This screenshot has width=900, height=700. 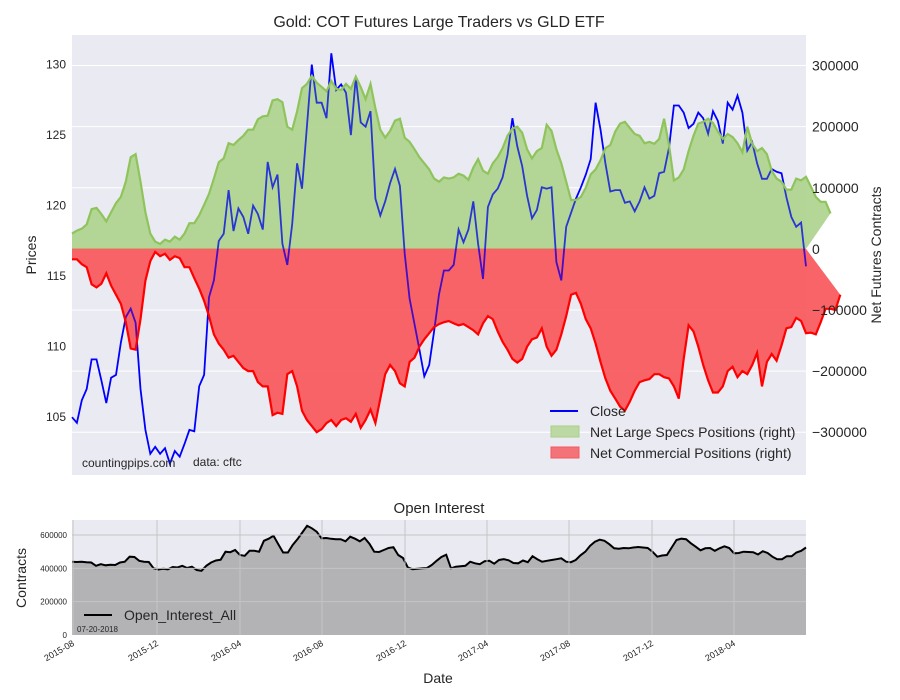 I want to click on bottom-y-tick-label: 200000, so click(x=53, y=602).